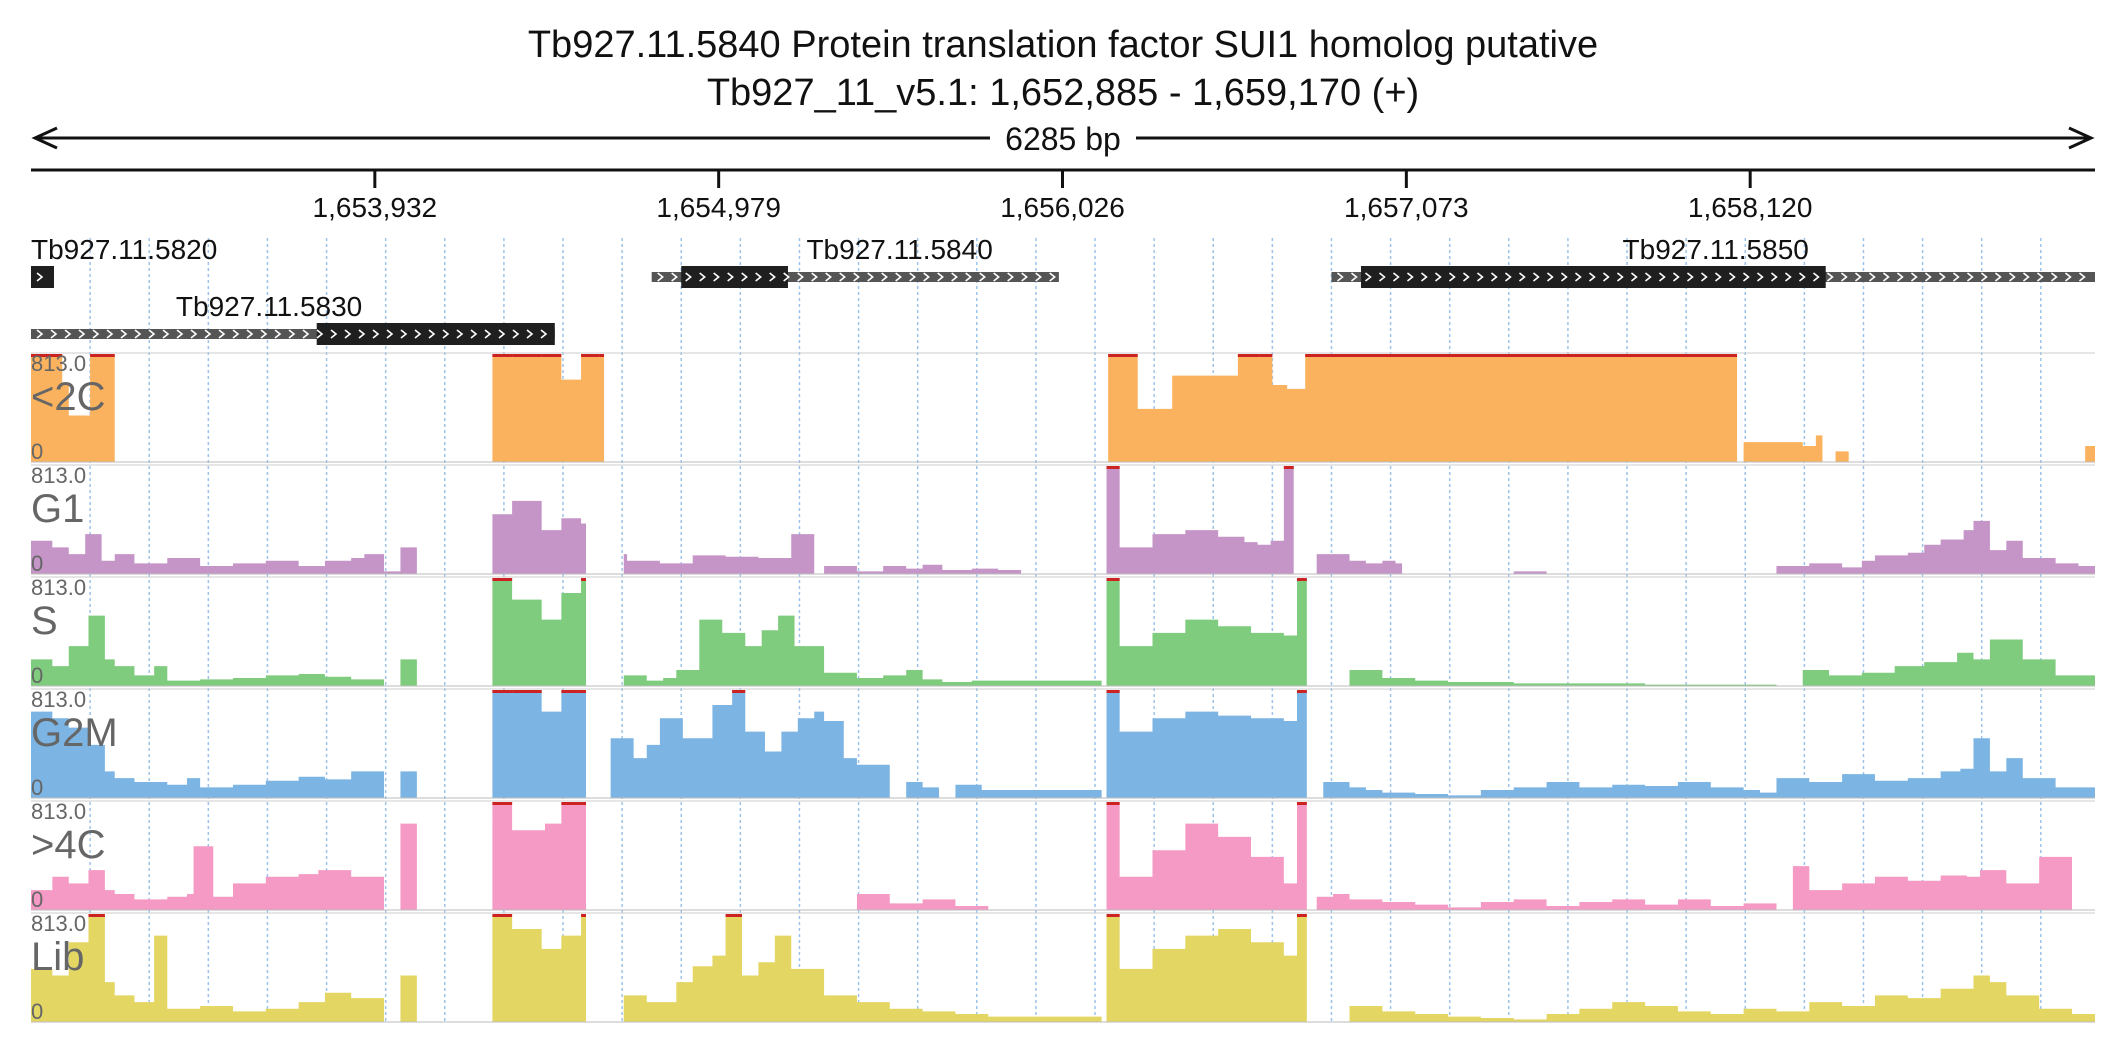 Image resolution: width=2126 pixels, height=1058 pixels. I want to click on track-name-label: >4C, so click(68, 845).